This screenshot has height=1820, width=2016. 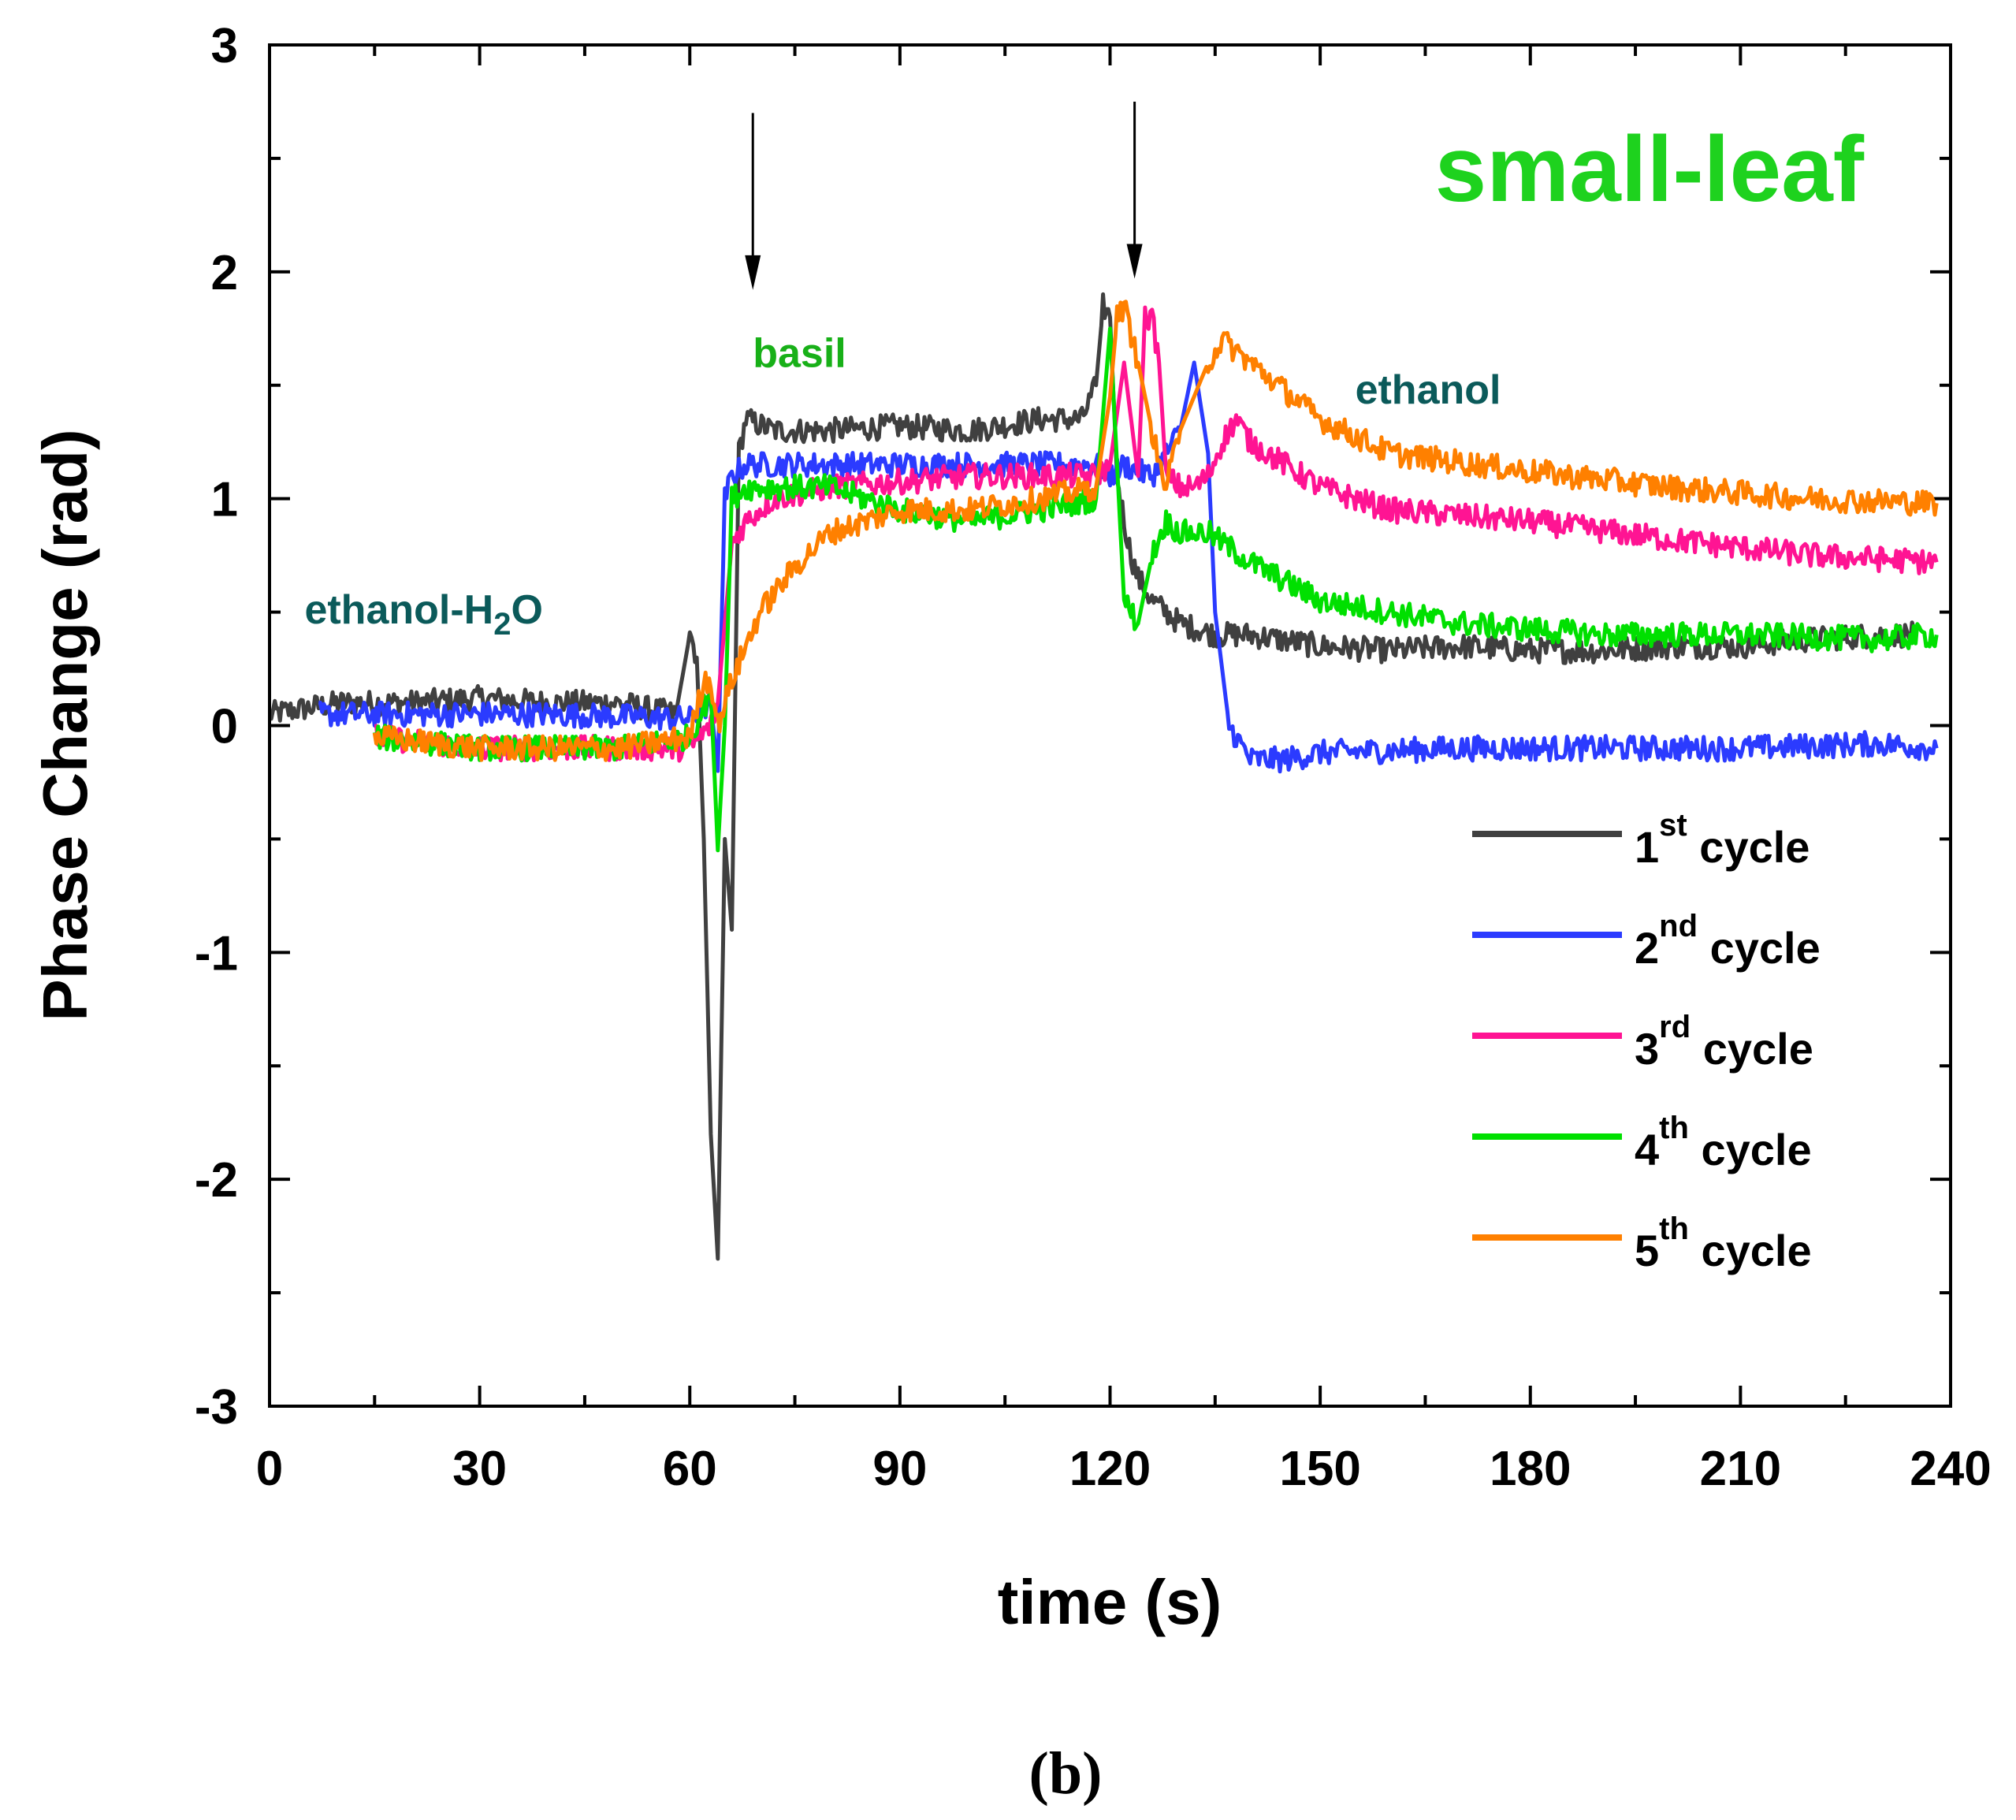 What do you see at coordinates (216, 1180) in the screenshot?
I see `y-tick-label: -2` at bounding box center [216, 1180].